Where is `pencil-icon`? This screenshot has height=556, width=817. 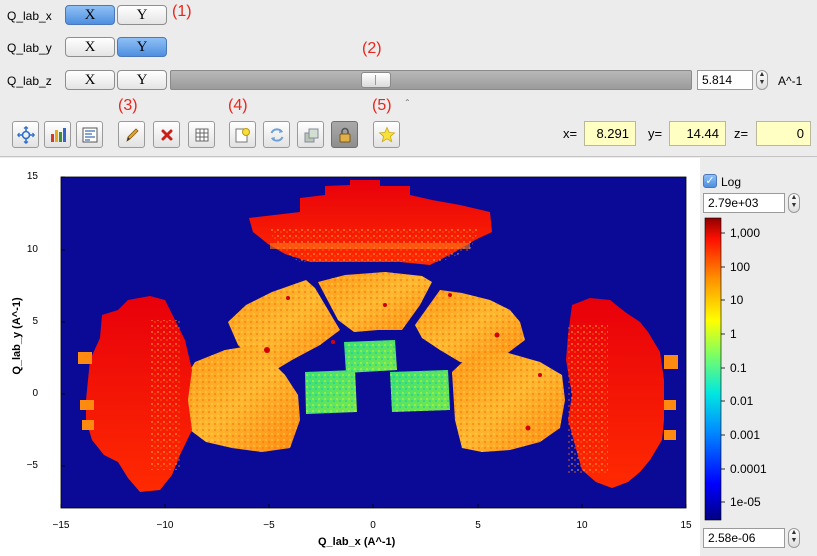
pencil-icon is located at coordinates (132, 134).